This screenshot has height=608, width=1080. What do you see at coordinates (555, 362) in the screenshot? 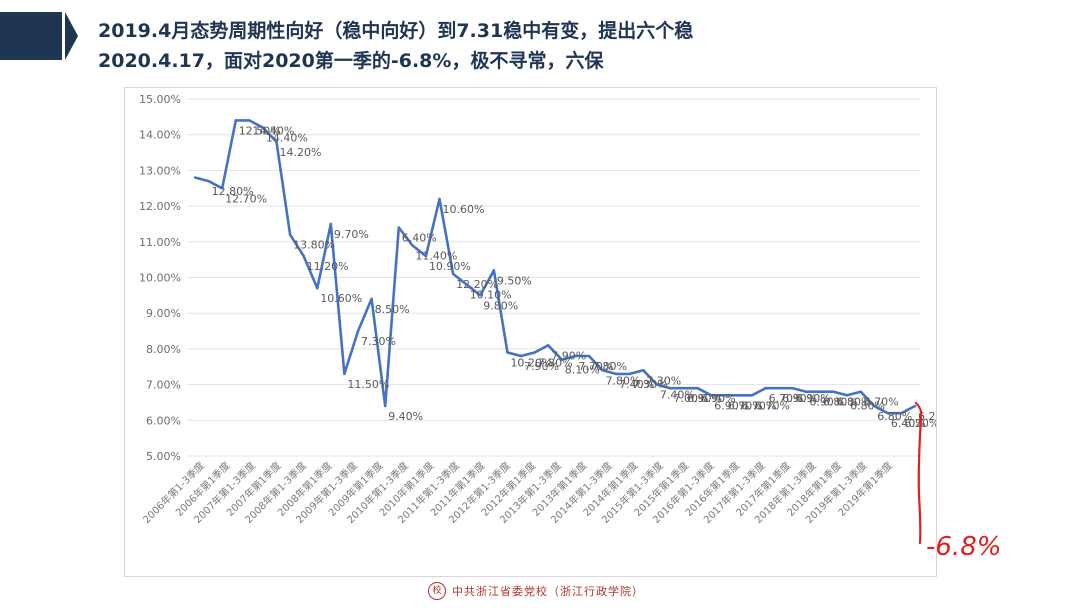
I see `data-label: 7.80%` at bounding box center [555, 362].